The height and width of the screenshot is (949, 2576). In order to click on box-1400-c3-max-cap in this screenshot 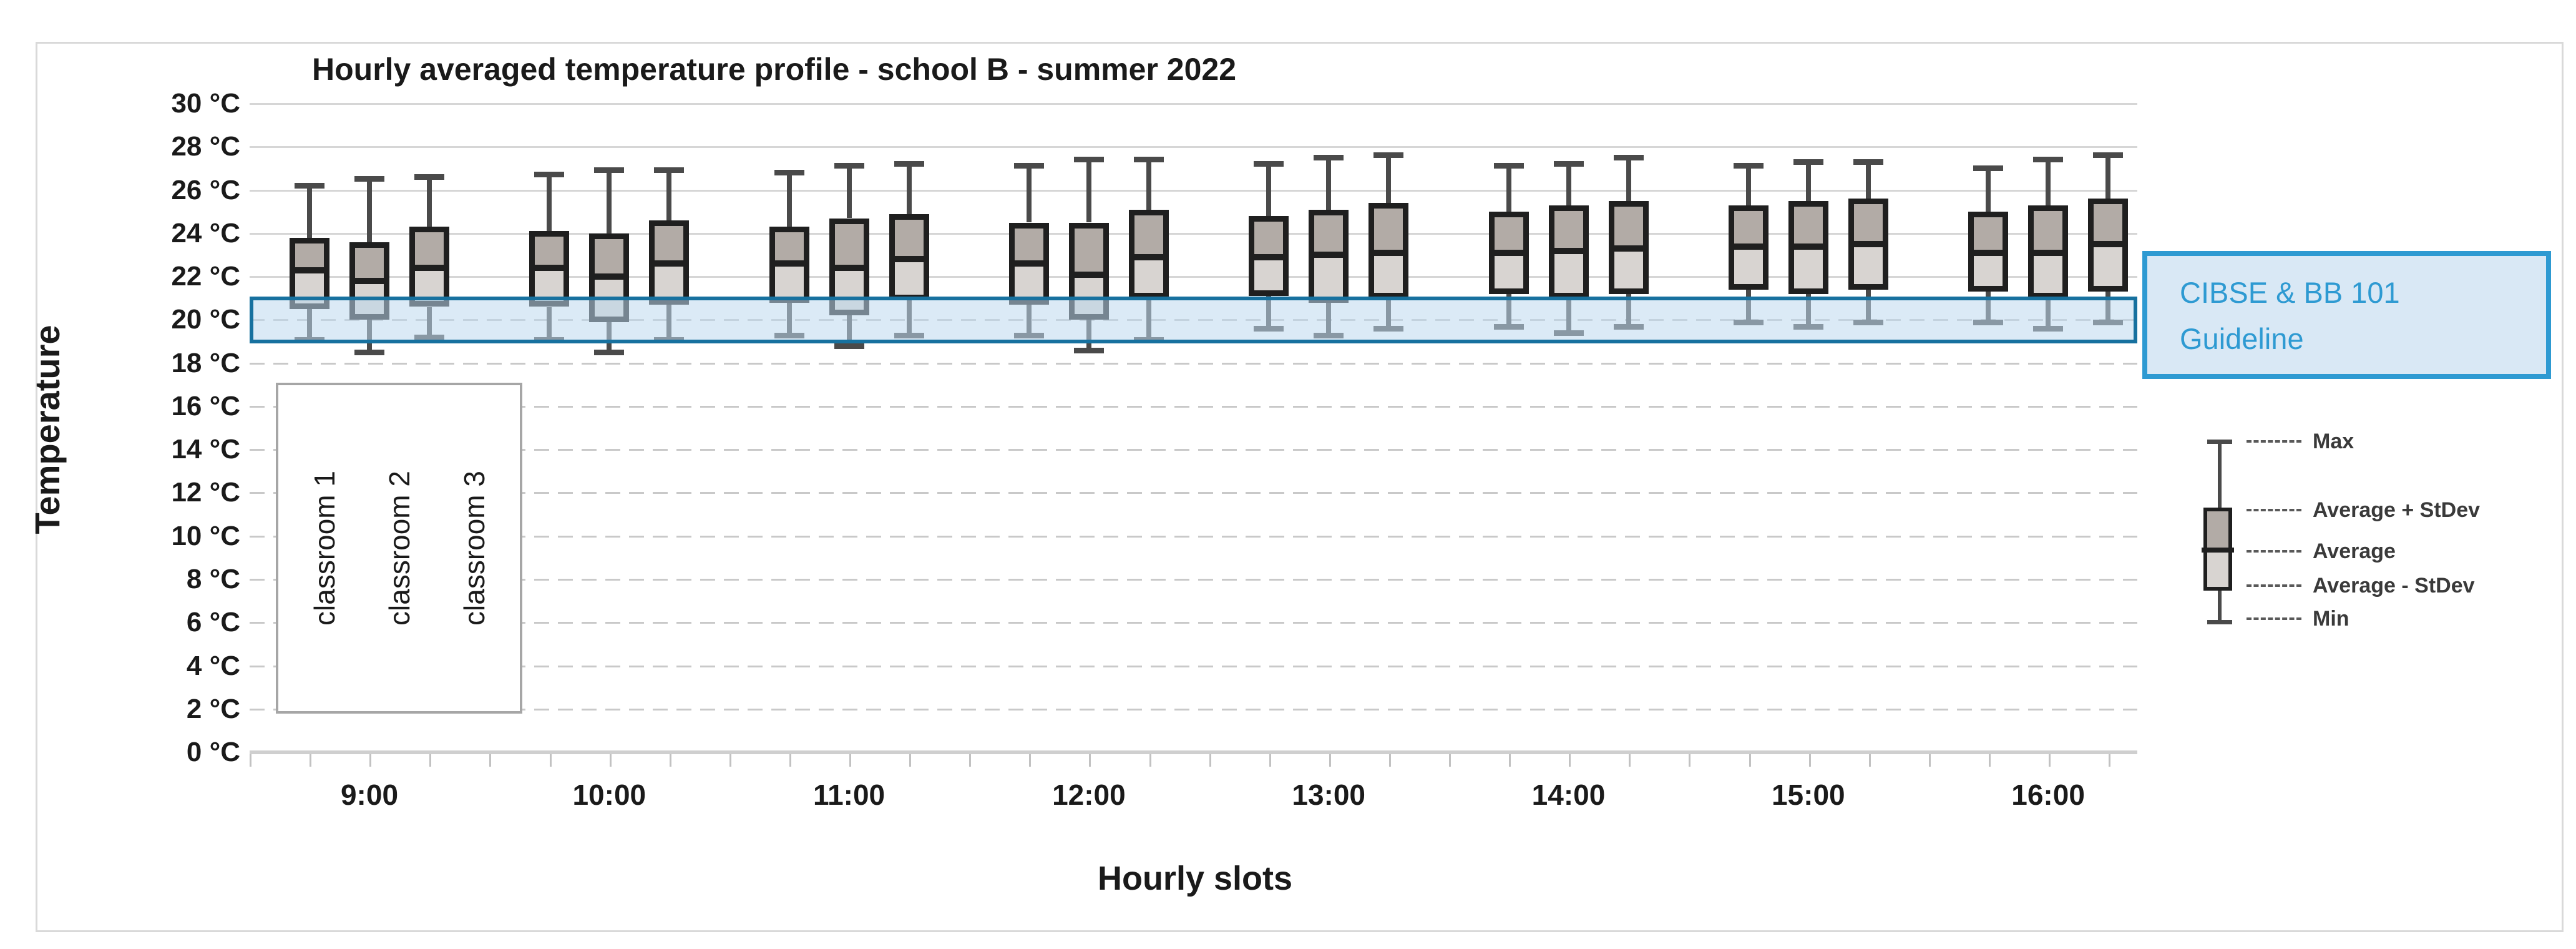, I will do `click(1628, 157)`.